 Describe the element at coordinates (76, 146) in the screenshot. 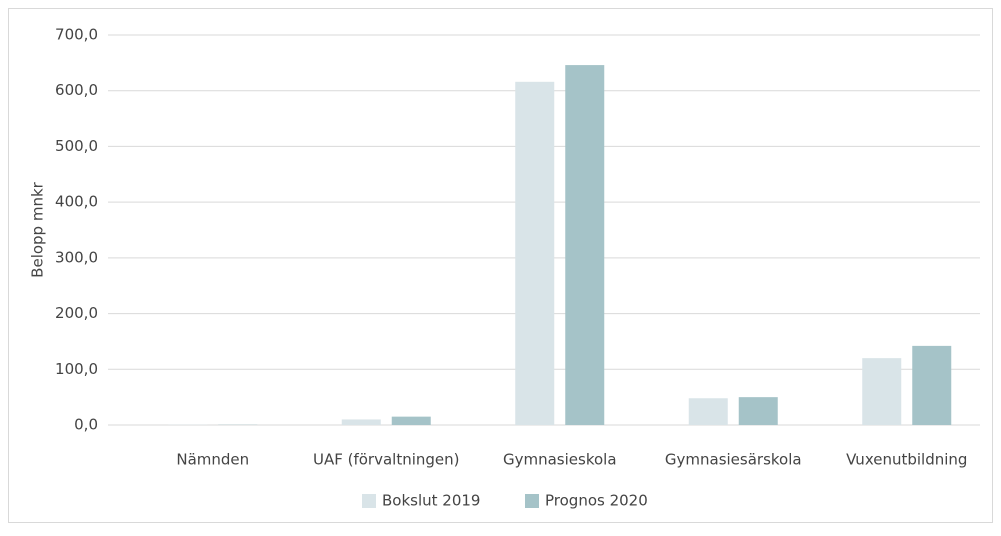

I see `y-tick-label: 500,0` at that location.